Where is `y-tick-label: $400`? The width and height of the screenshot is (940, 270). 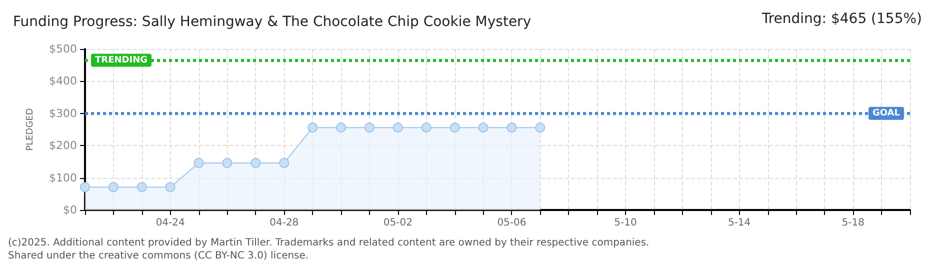 y-tick-label: $400 is located at coordinates (63, 81).